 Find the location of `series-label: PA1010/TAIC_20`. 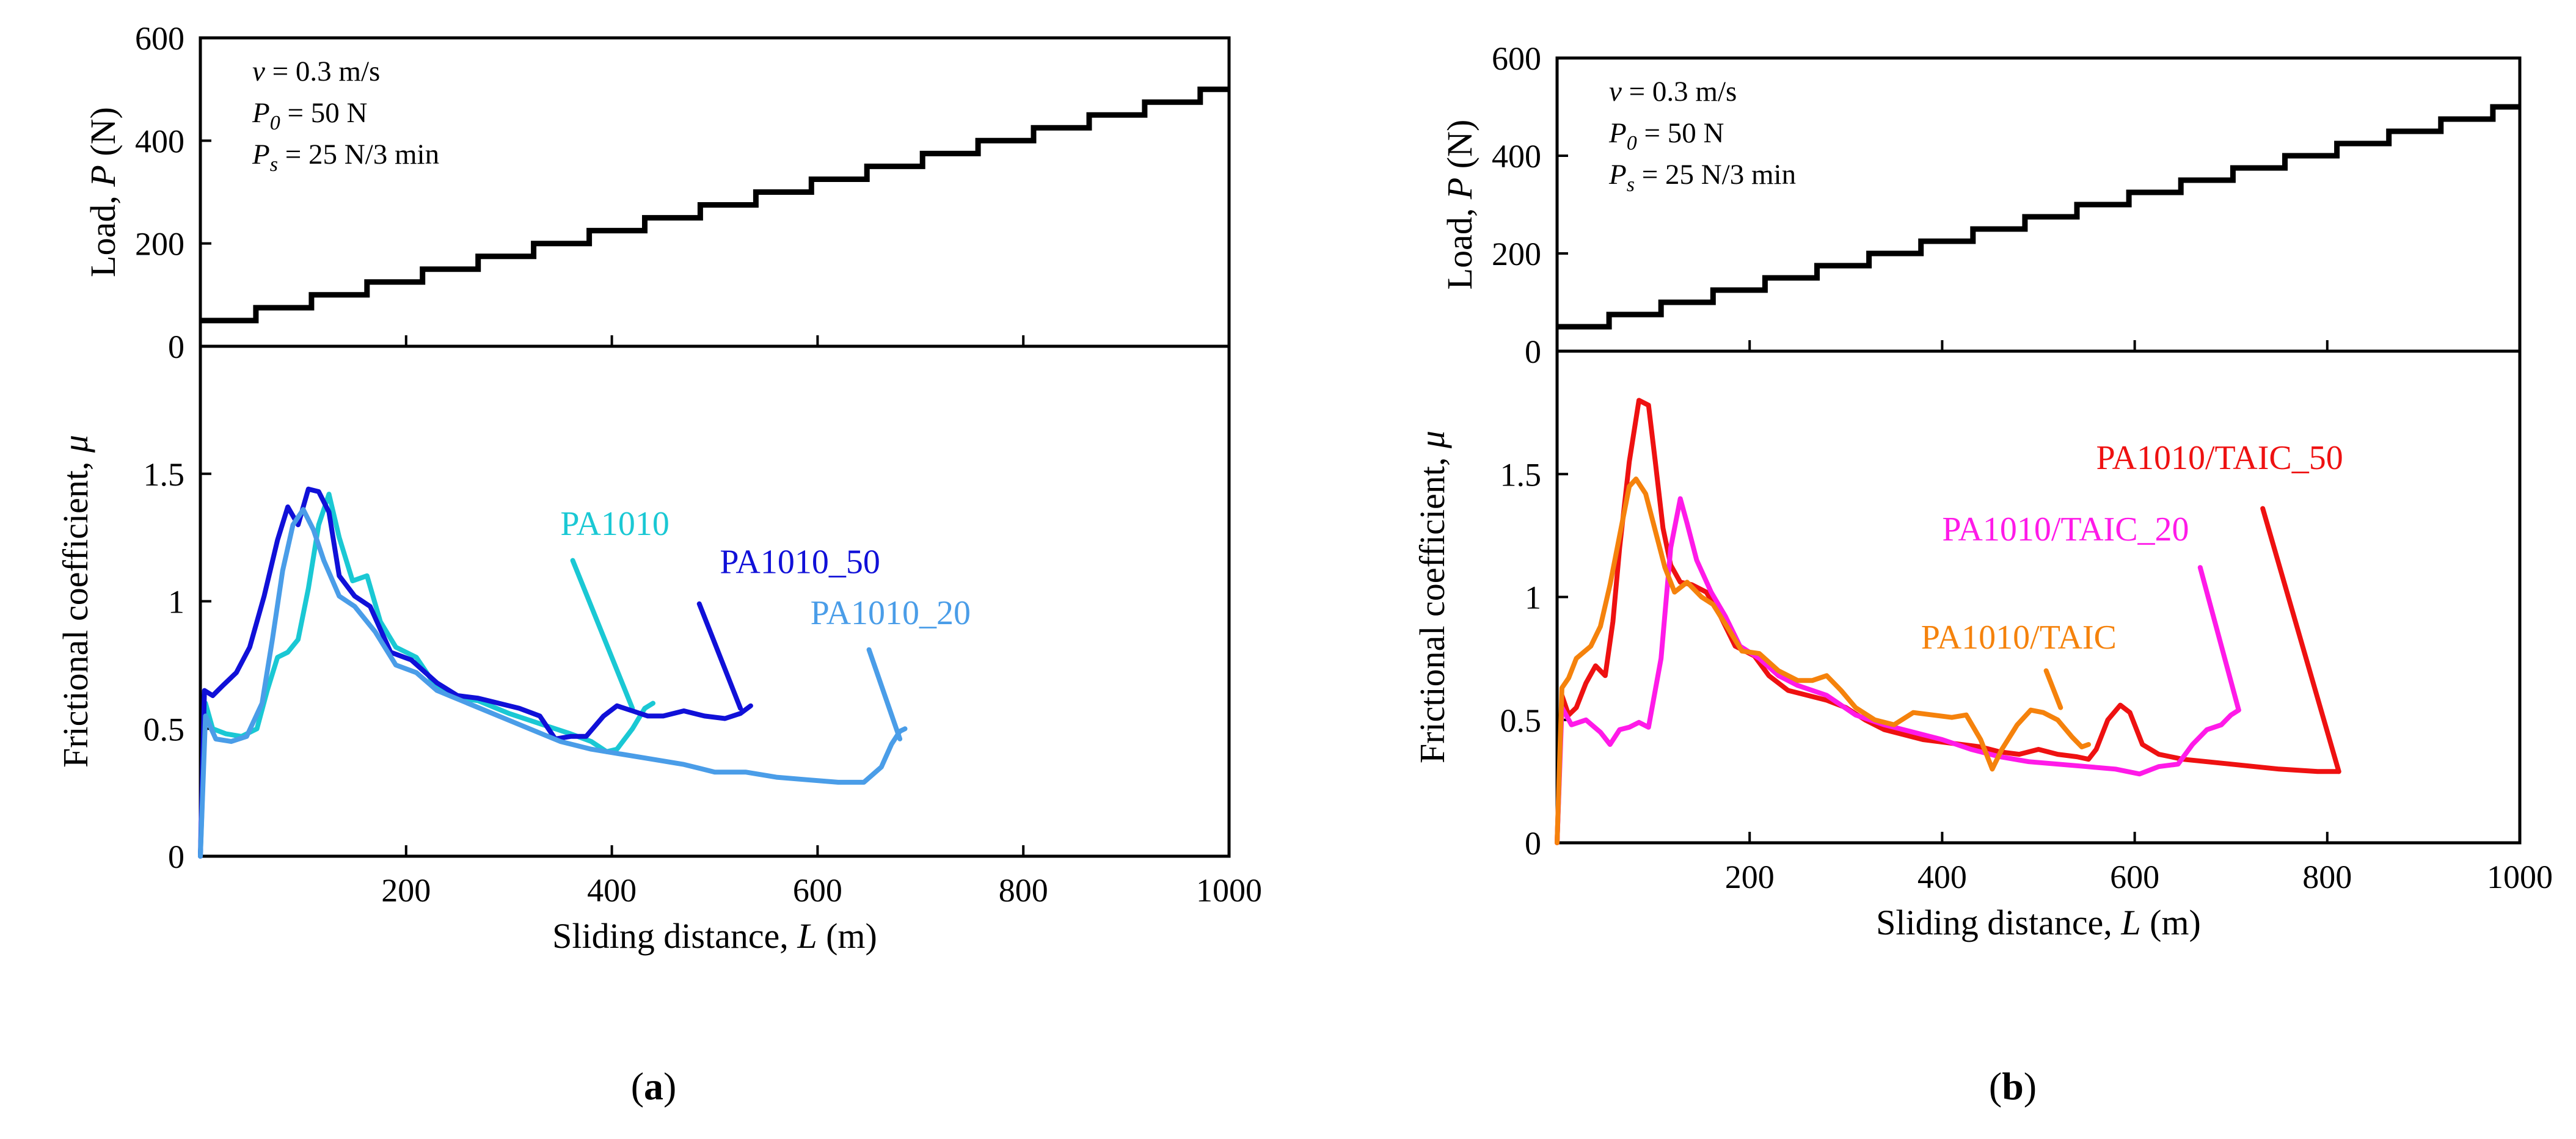

series-label: PA1010/TAIC_20 is located at coordinates (2065, 529).